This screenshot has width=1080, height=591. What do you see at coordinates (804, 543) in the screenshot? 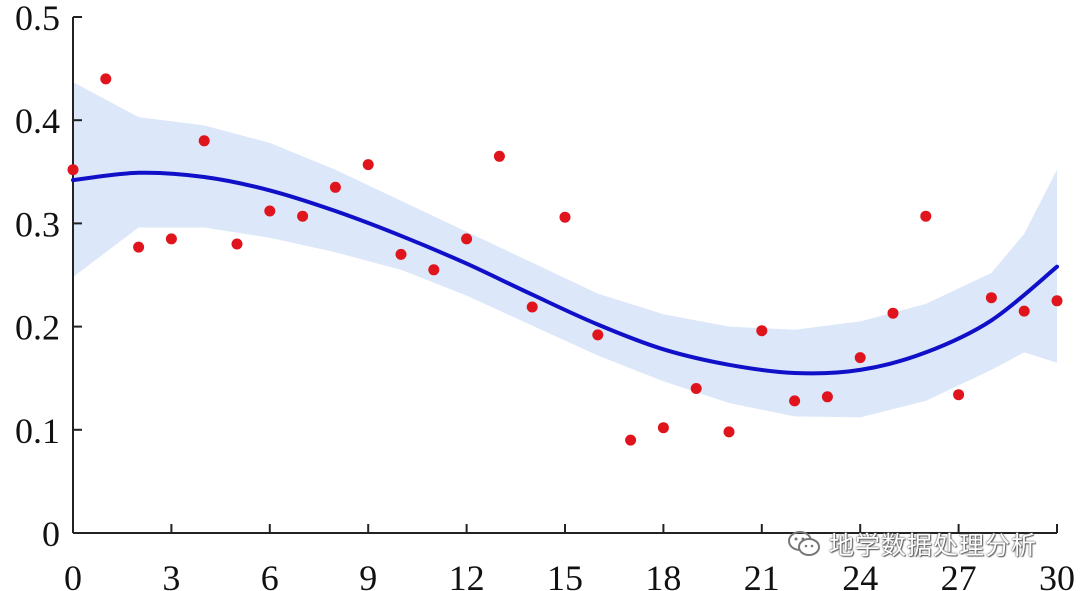
I see `wechat-icon` at bounding box center [804, 543].